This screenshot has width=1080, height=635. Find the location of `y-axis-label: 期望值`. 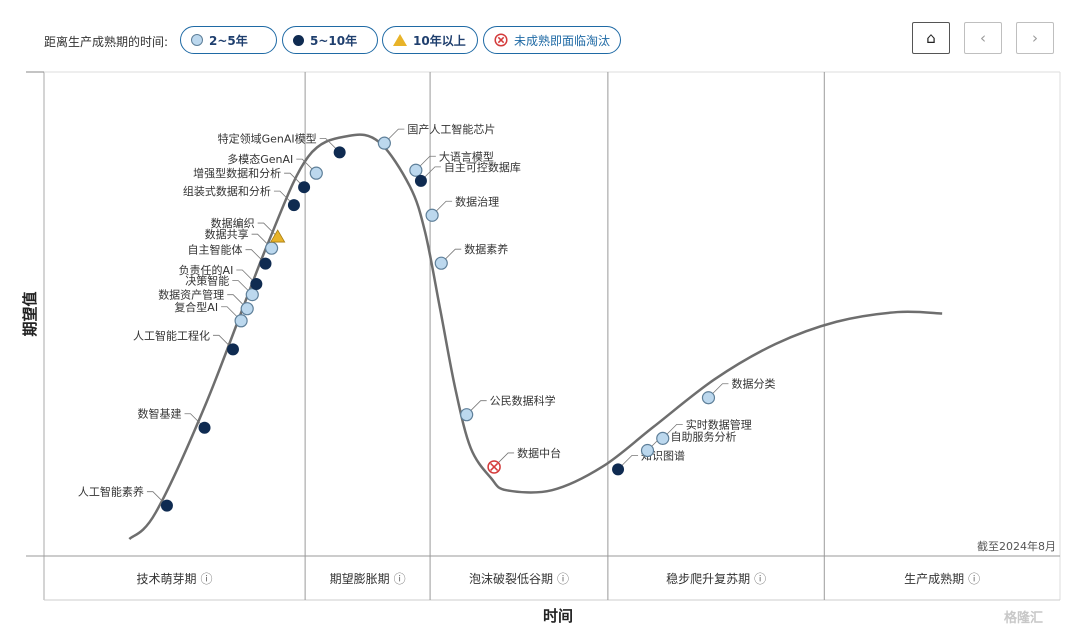

y-axis-label: 期望值 is located at coordinates (30, 313).